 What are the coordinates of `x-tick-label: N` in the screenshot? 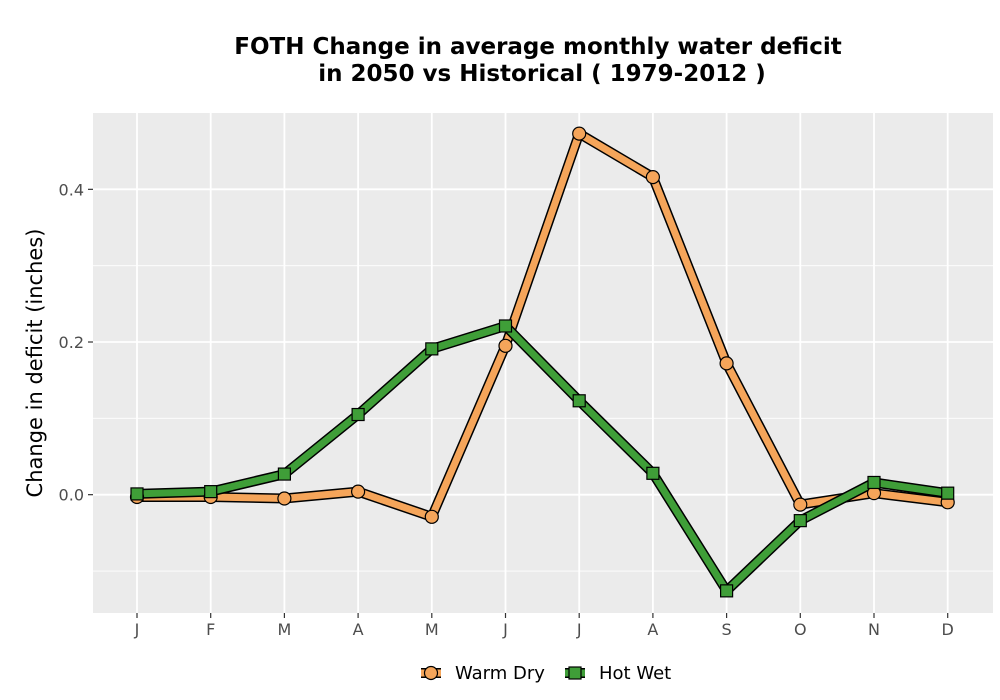 It's located at (874, 629).